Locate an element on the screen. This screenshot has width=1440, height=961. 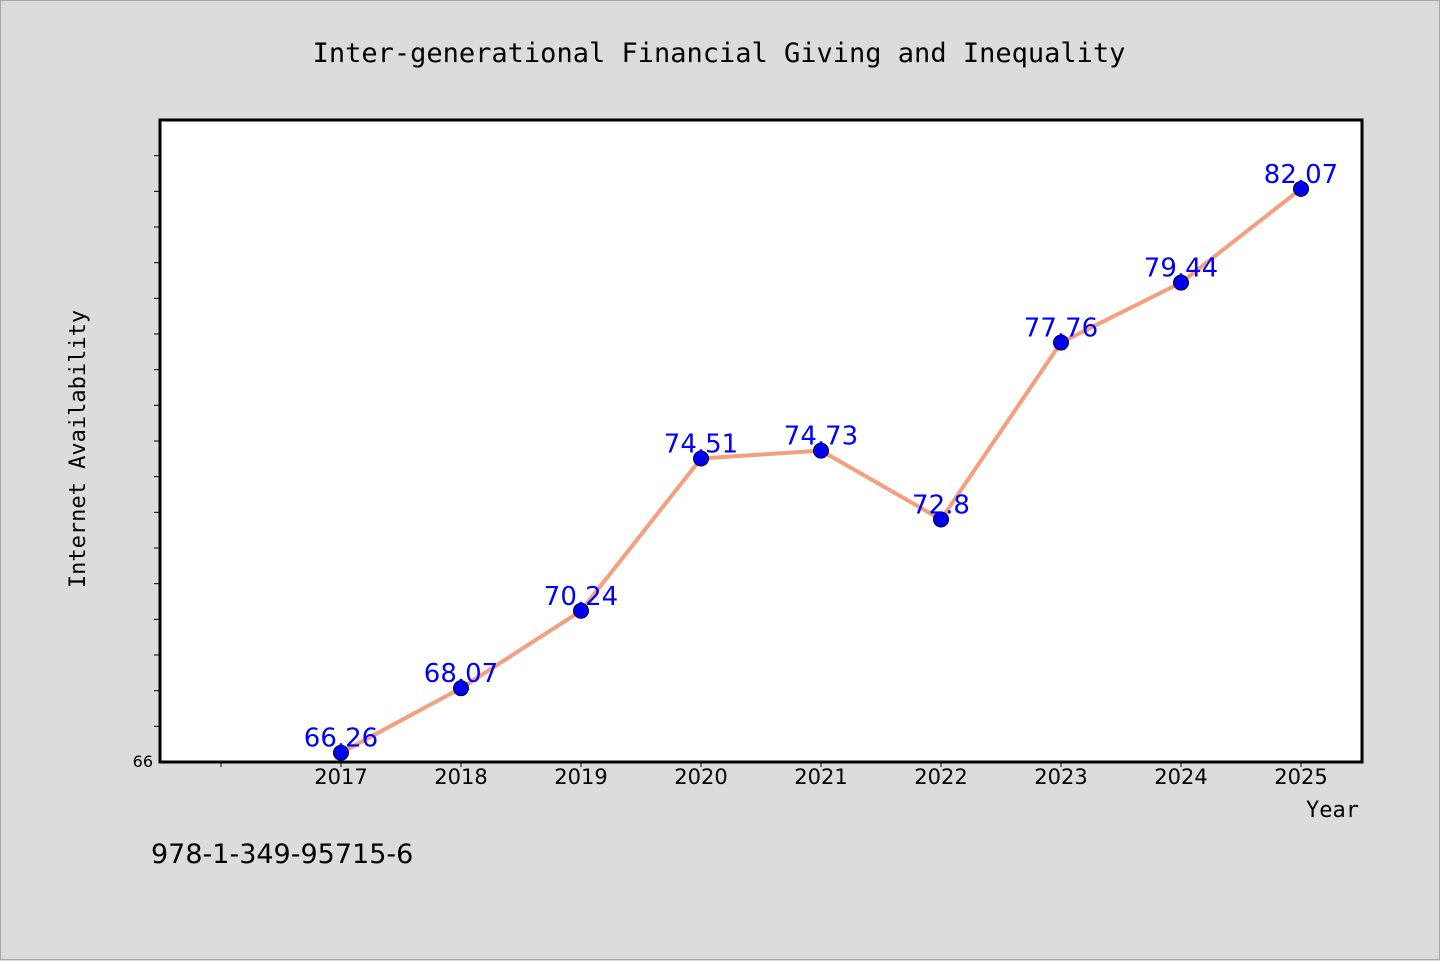
x-tick-label: 2025 is located at coordinates (1300, 777).